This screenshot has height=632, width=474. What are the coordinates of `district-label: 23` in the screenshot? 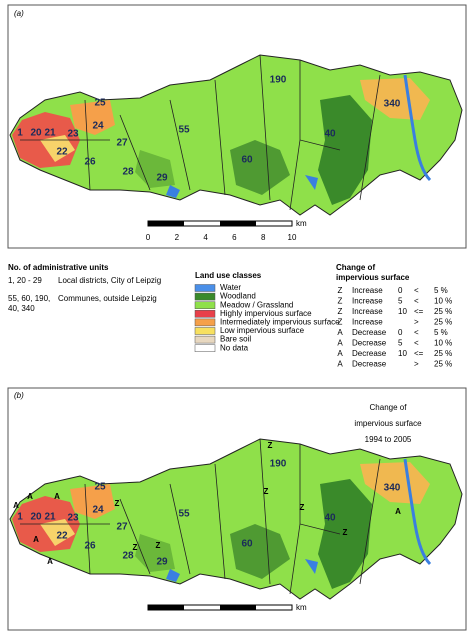 It's located at (73, 518).